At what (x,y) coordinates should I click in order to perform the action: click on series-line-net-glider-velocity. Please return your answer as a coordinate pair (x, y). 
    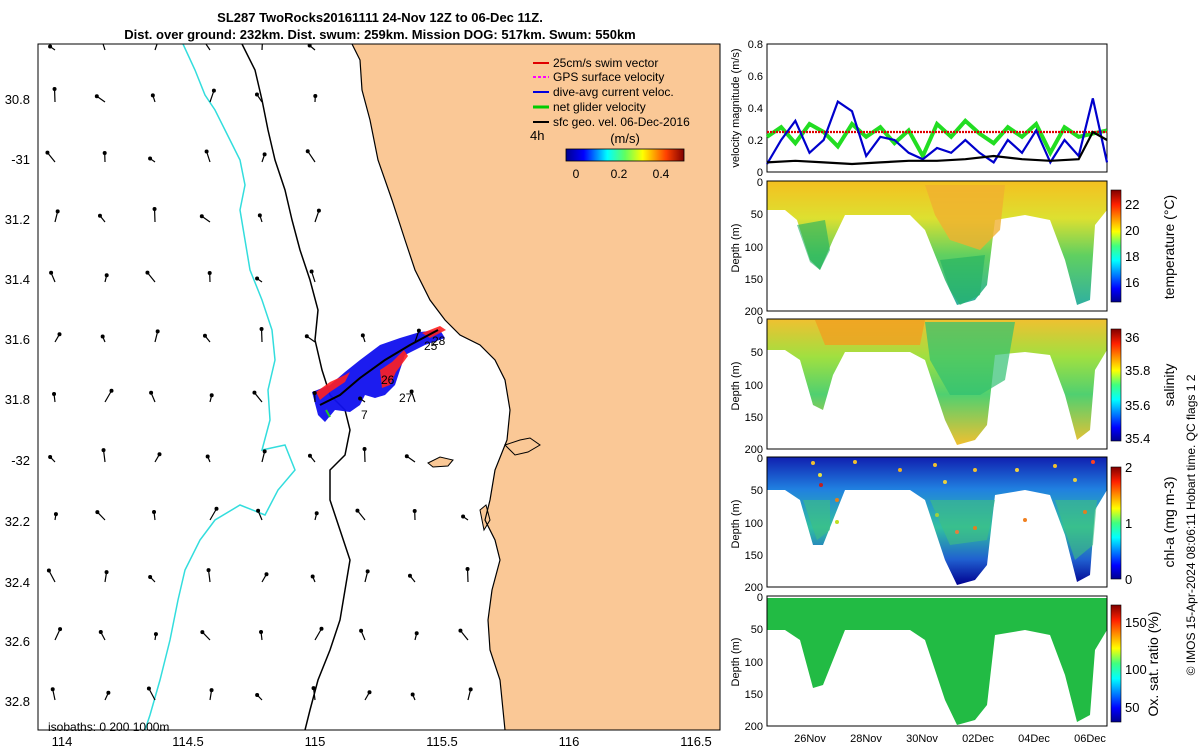
    Looking at the image, I should click on (936, 139).